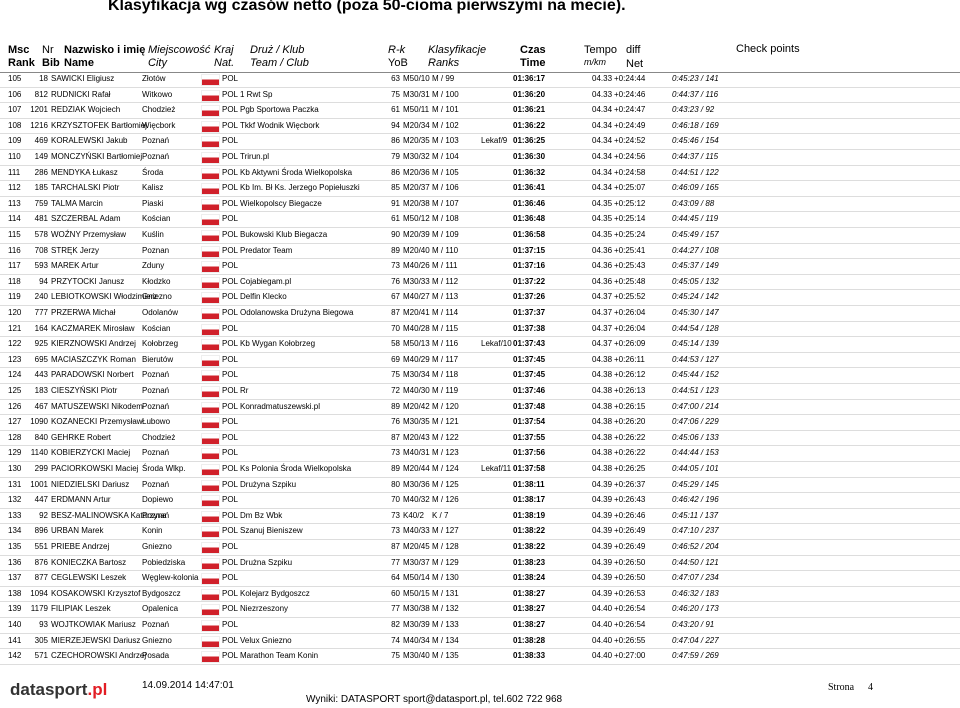 The width and height of the screenshot is (960, 708). What do you see at coordinates (630, 593) in the screenshot?
I see `cell: +0:26:53` at bounding box center [630, 593].